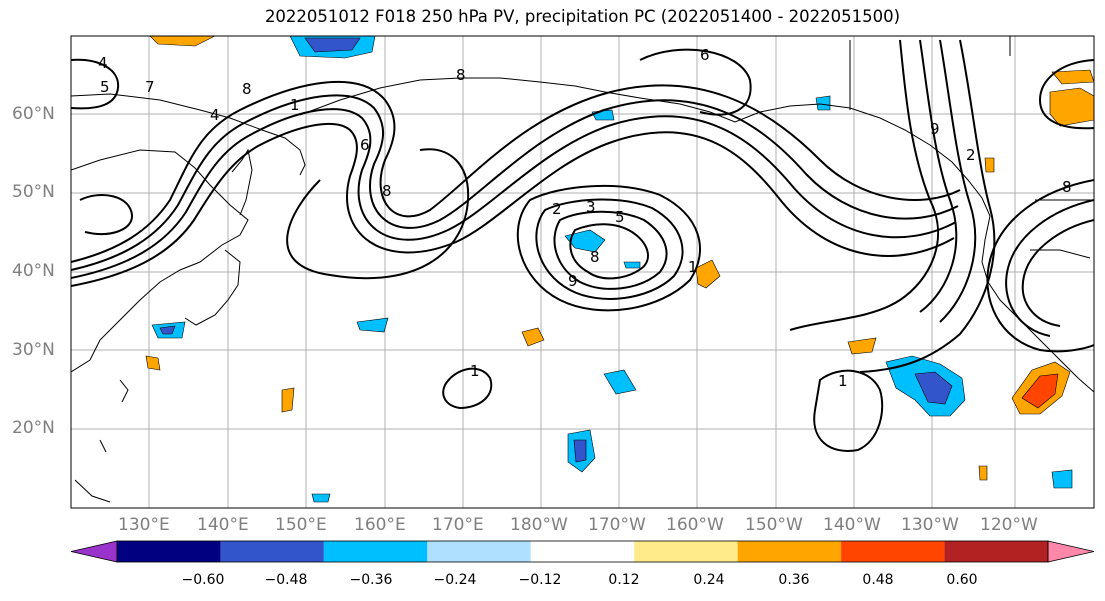  I want to click on lat-label: 20°N, so click(33, 428).